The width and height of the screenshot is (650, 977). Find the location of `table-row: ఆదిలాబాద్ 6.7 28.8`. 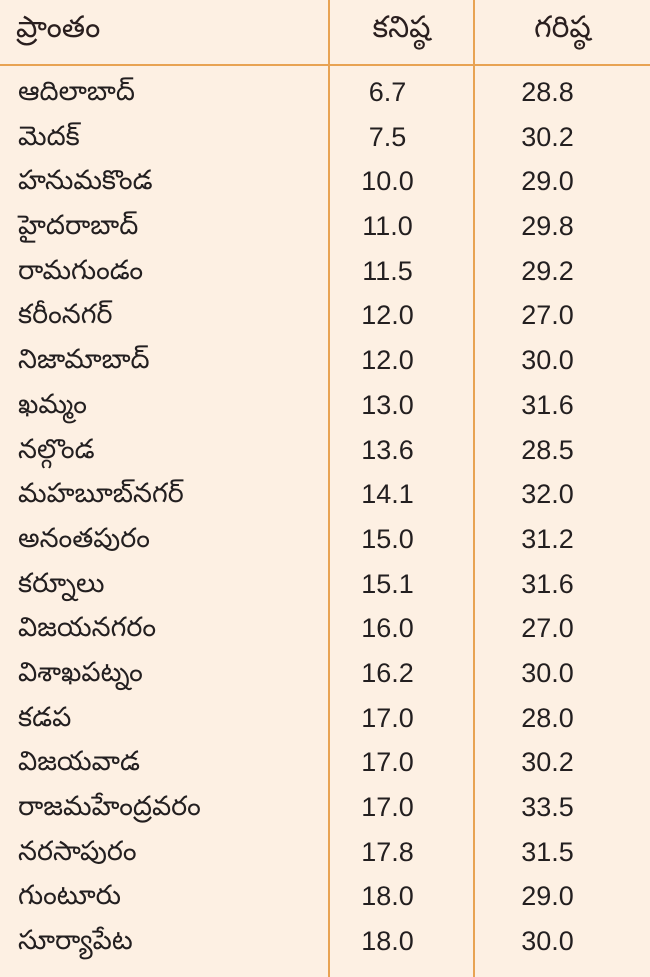

table-row: ఆదిలాబాద్ 6.7 28.8 is located at coordinates (325, 92).